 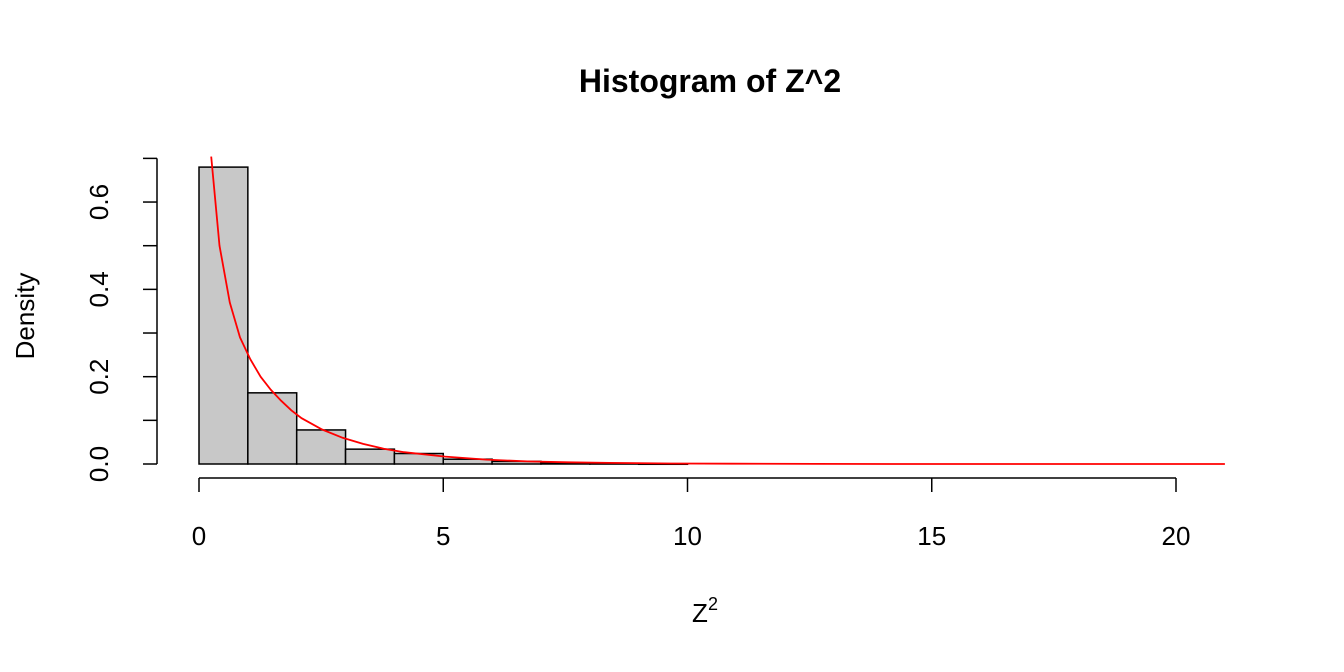 What do you see at coordinates (443, 536) in the screenshot?
I see `x-tick-label-5: 5` at bounding box center [443, 536].